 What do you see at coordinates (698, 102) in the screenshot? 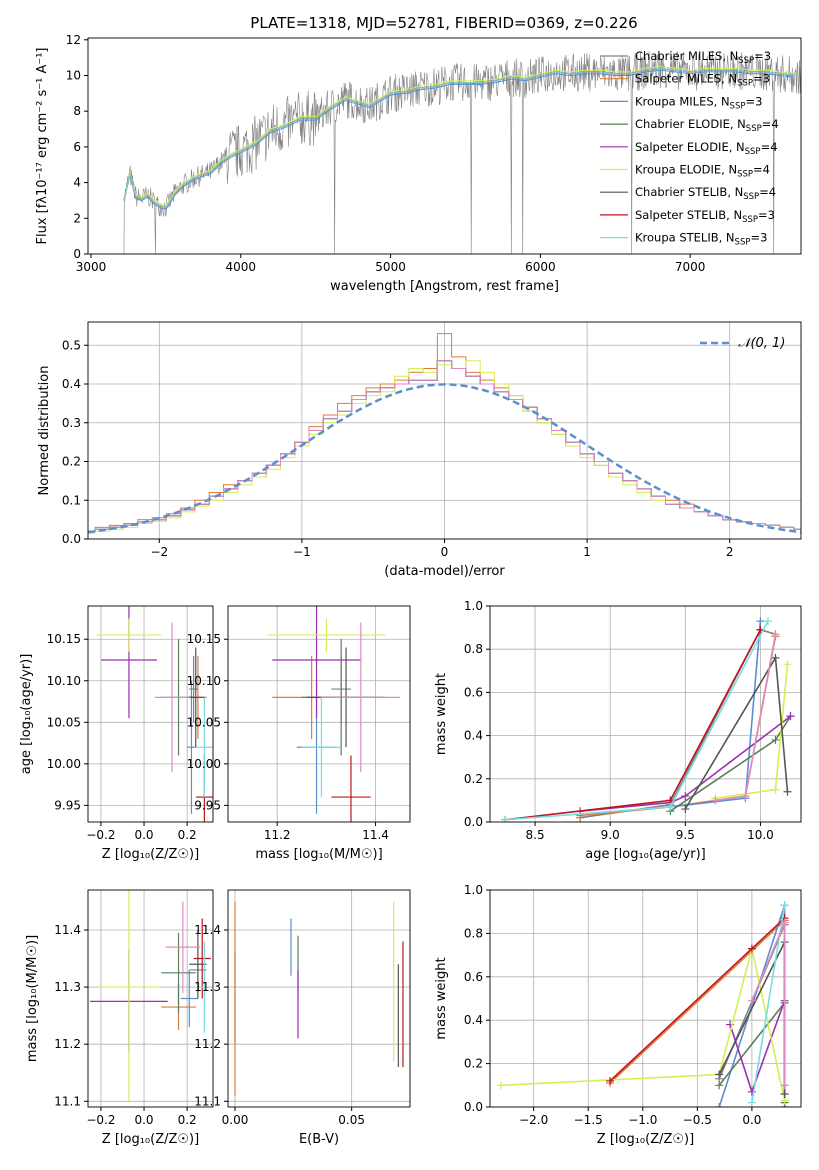
I see `legend-entry: Kroupa MILES, NSSP=3` at bounding box center [698, 102].